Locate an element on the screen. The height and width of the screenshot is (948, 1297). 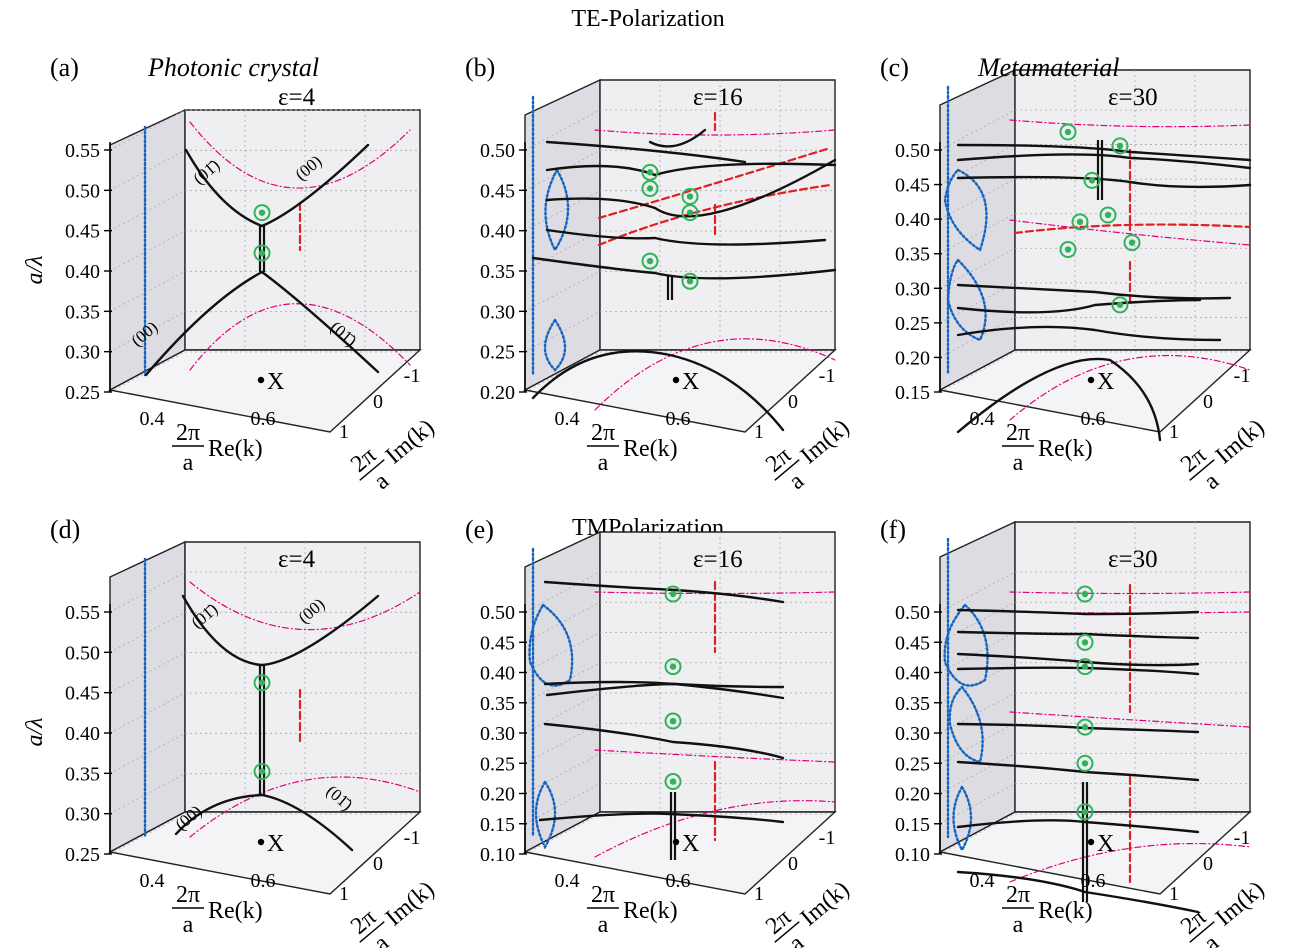
y-axis-label: a/λ is located at coordinates (35, 269).